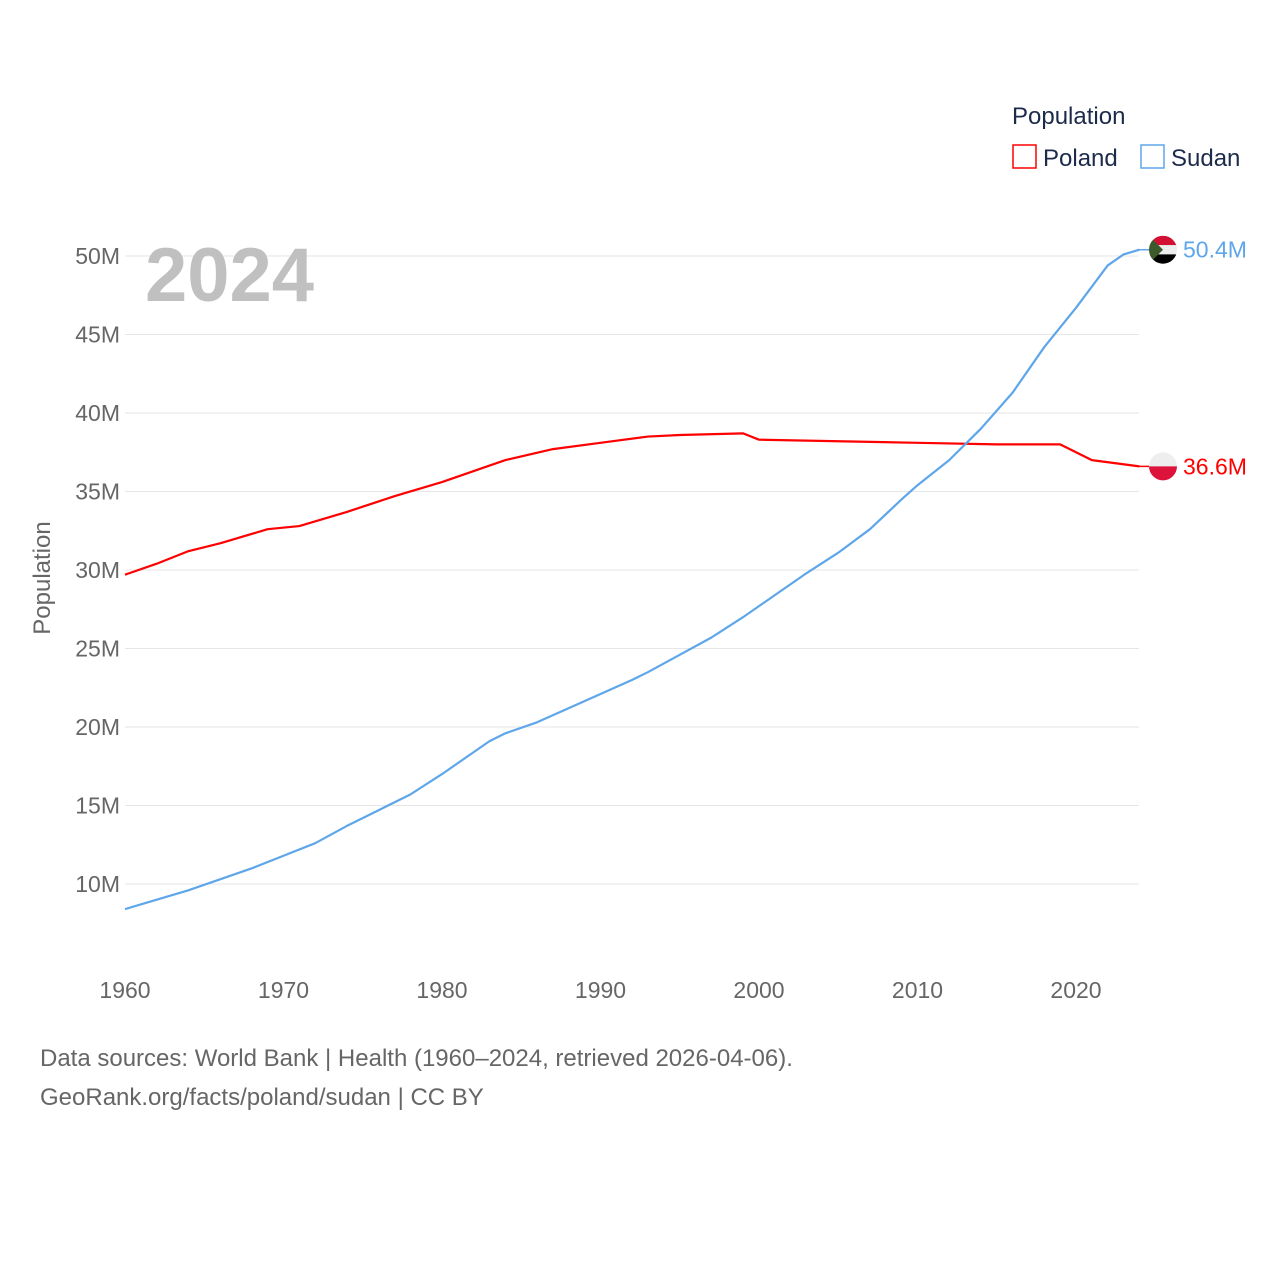 The width and height of the screenshot is (1280, 1280). What do you see at coordinates (97, 256) in the screenshot?
I see `y-tick-label: 50M` at bounding box center [97, 256].